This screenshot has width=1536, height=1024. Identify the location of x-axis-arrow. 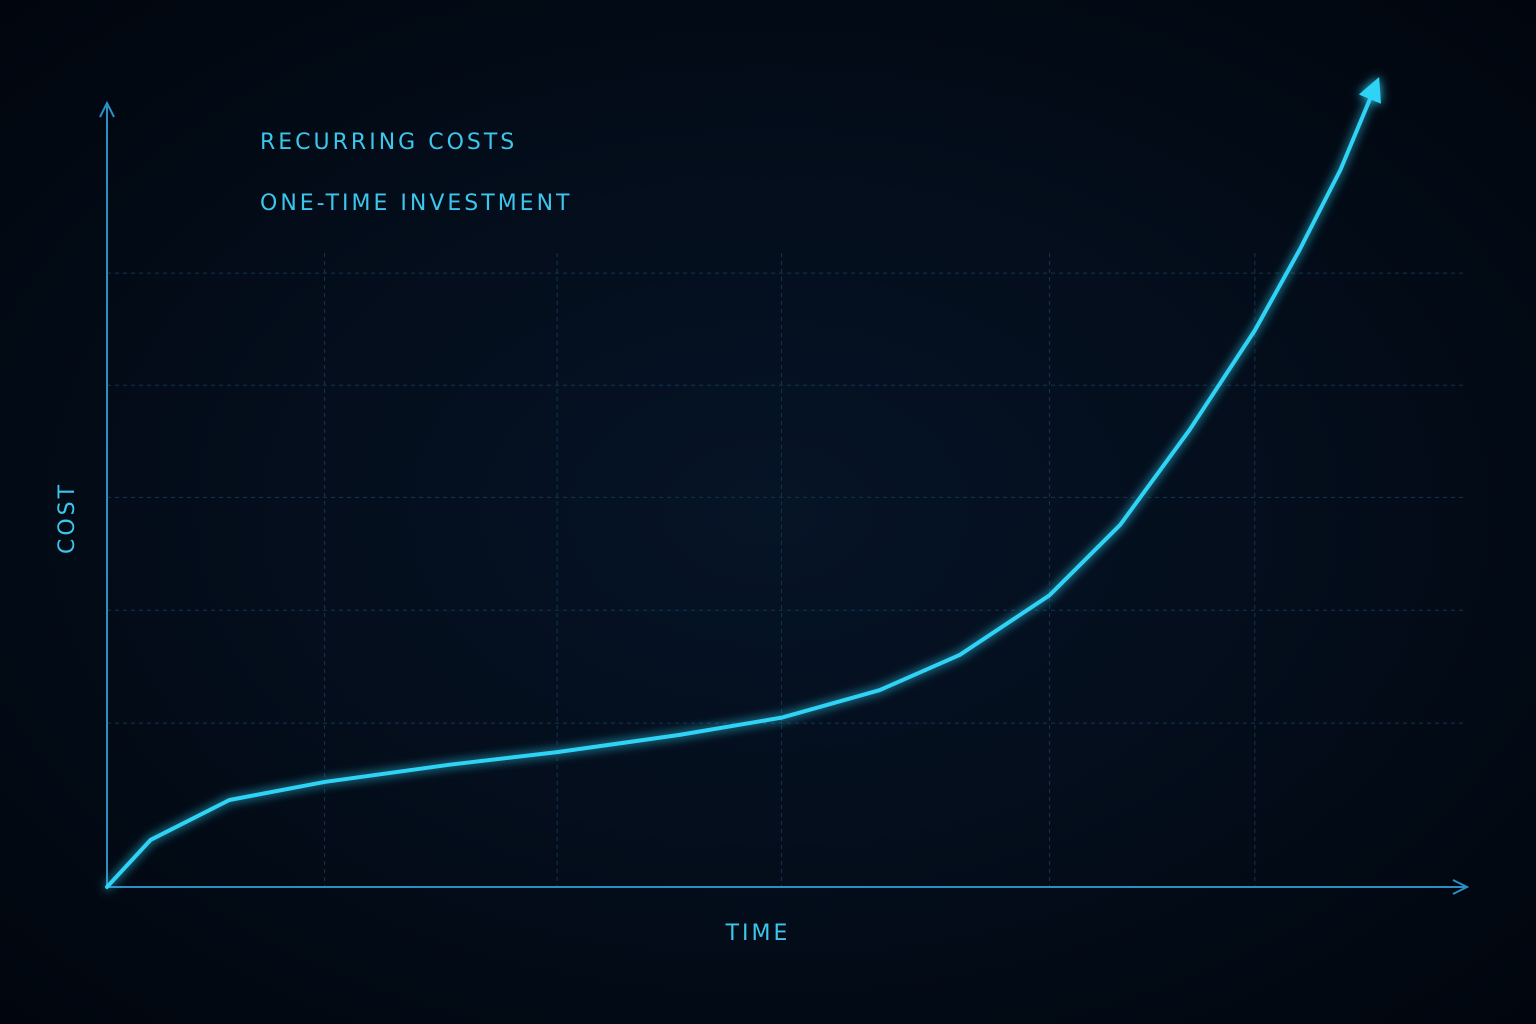
(1461, 887).